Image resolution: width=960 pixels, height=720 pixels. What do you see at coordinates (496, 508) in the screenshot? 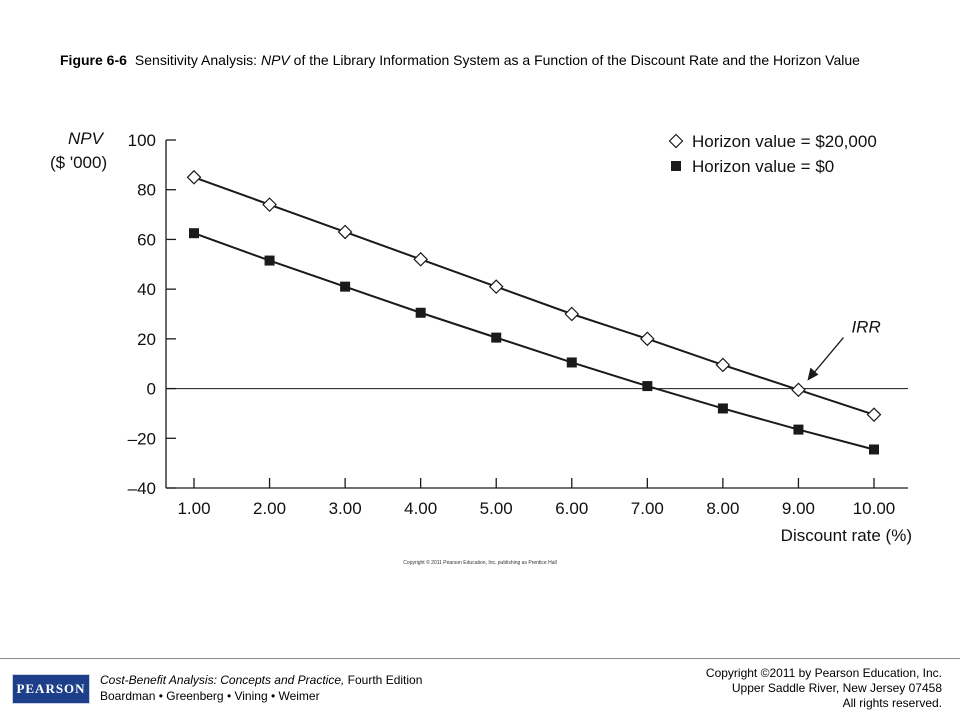
I see `x-tick-label: 5.00` at bounding box center [496, 508].